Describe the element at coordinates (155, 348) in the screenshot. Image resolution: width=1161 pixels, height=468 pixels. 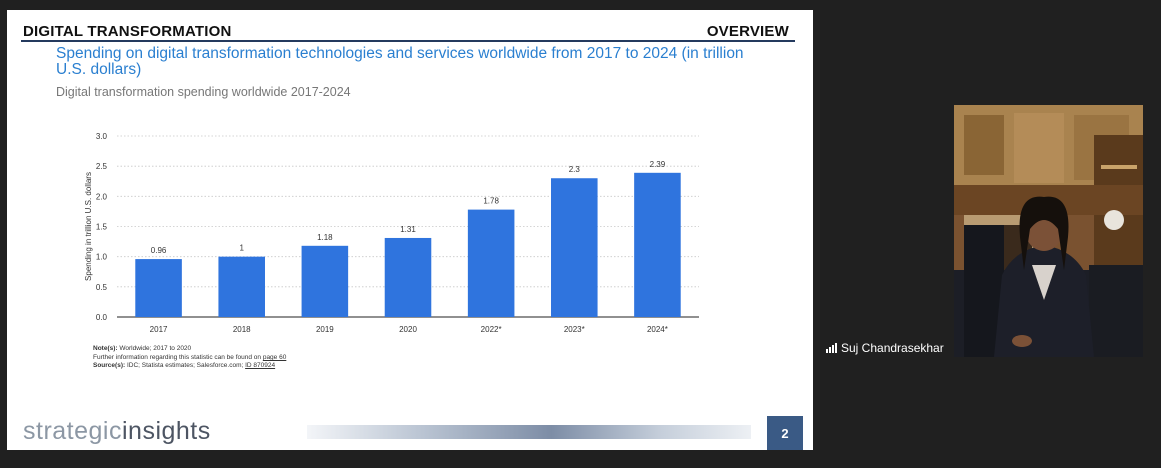
I see `note-text: Worldwide; 2017 to 2020` at that location.